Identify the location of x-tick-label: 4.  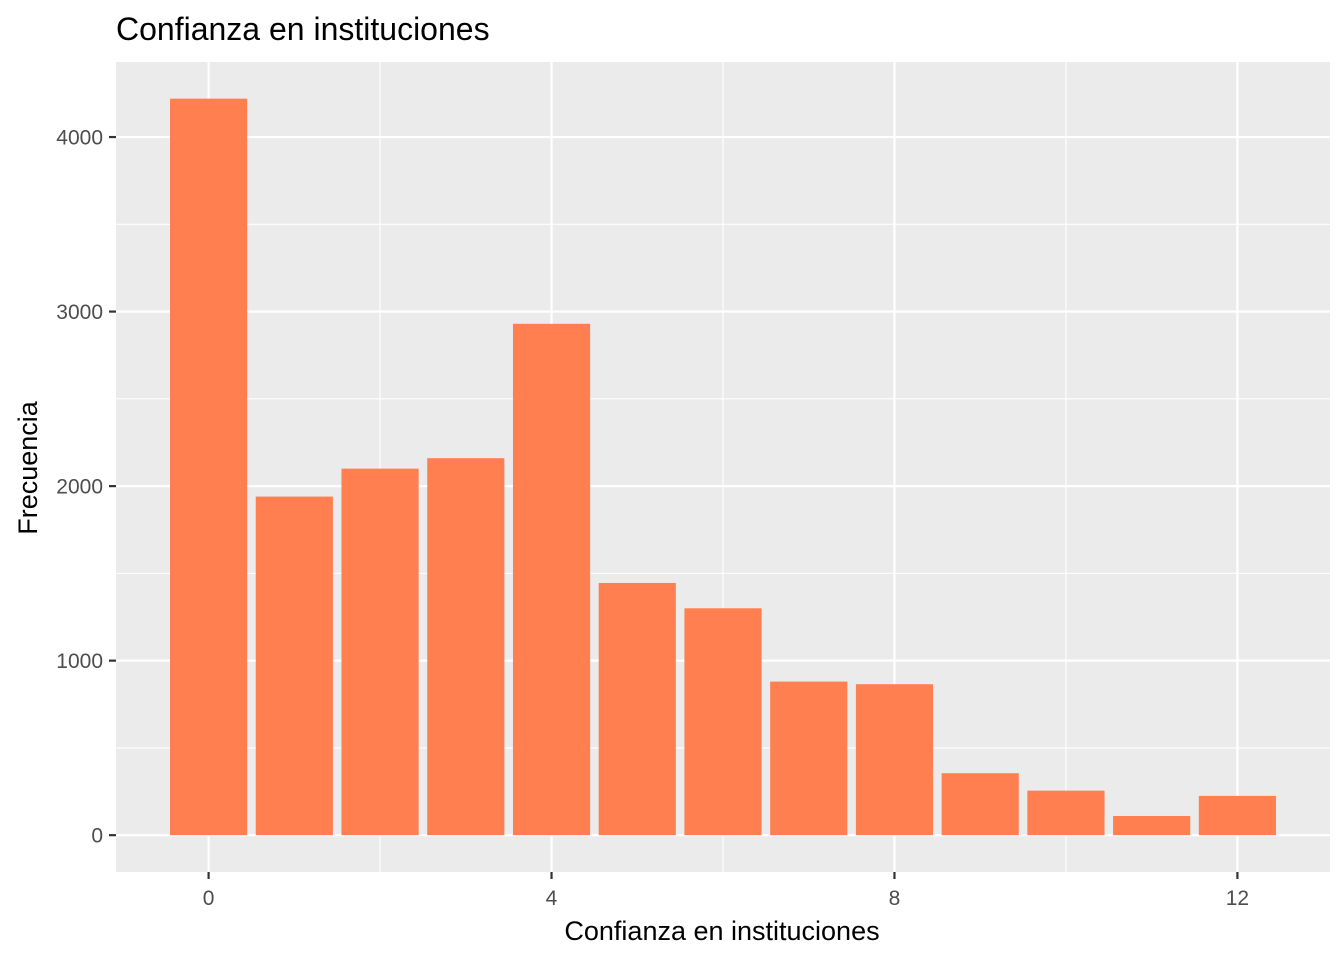
(552, 898).